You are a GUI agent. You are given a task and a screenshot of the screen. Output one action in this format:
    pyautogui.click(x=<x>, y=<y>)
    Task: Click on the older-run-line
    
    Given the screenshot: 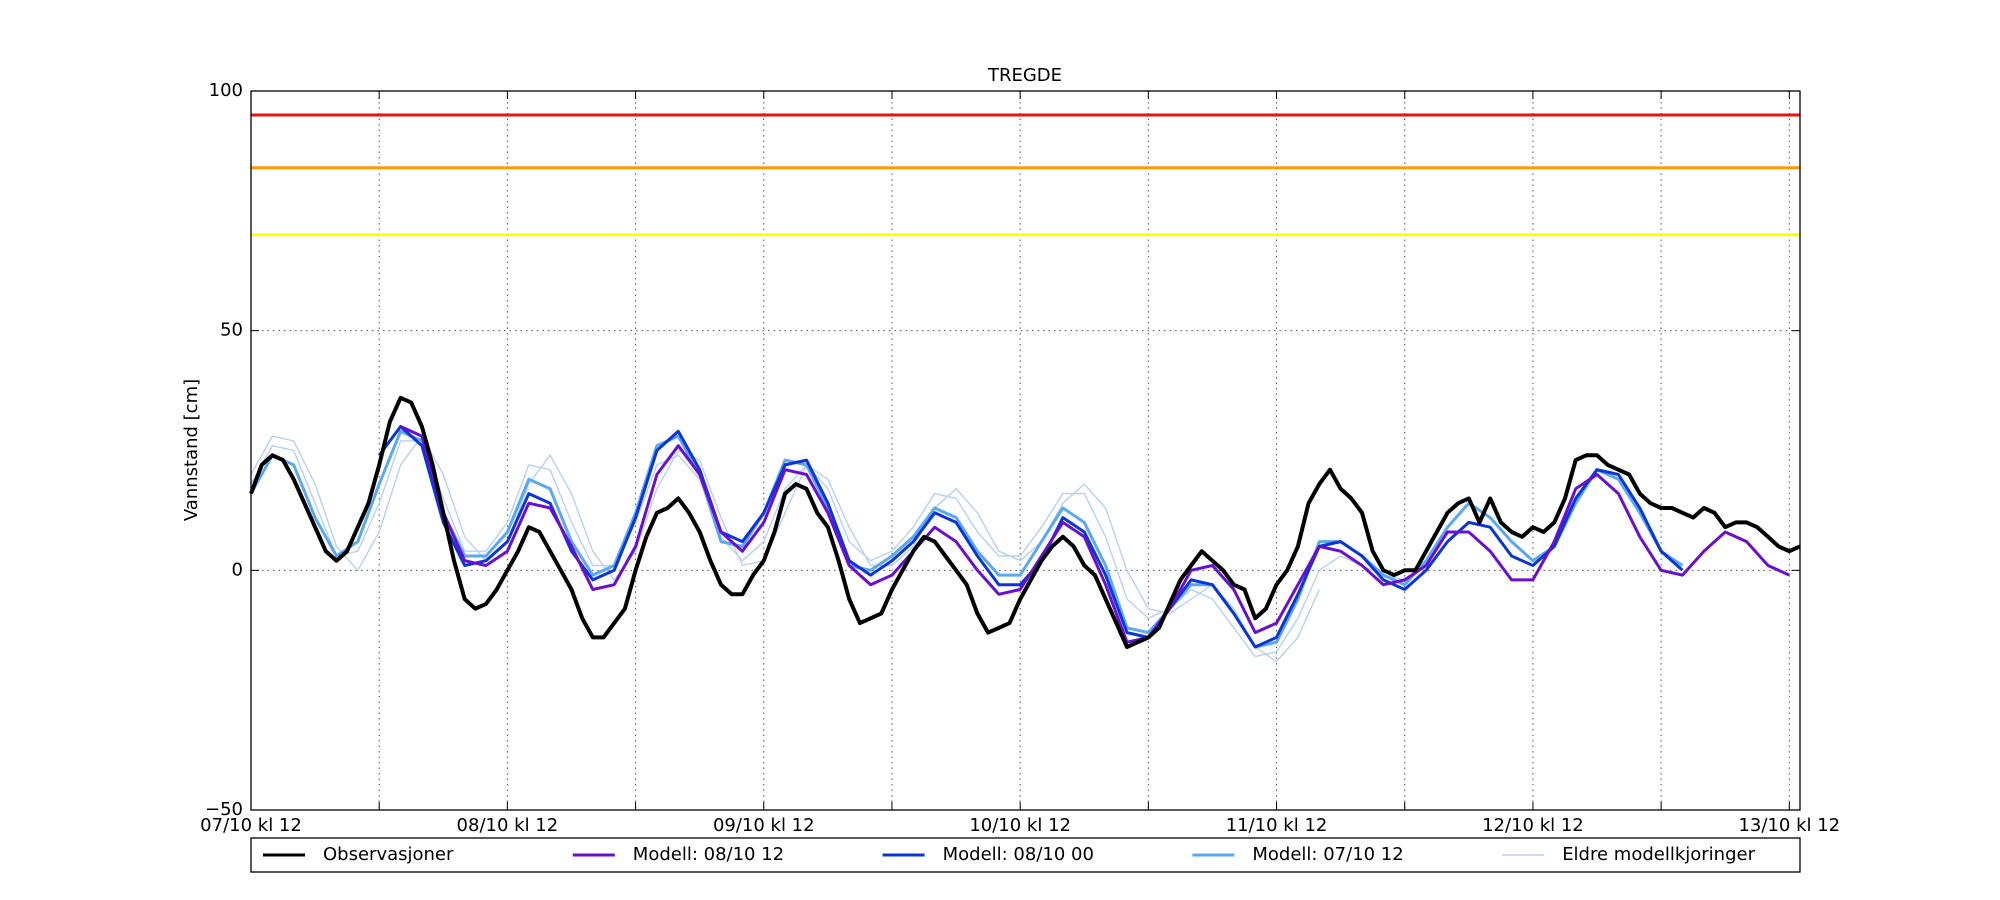 What is the action you would take?
    pyautogui.click(x=827, y=549)
    